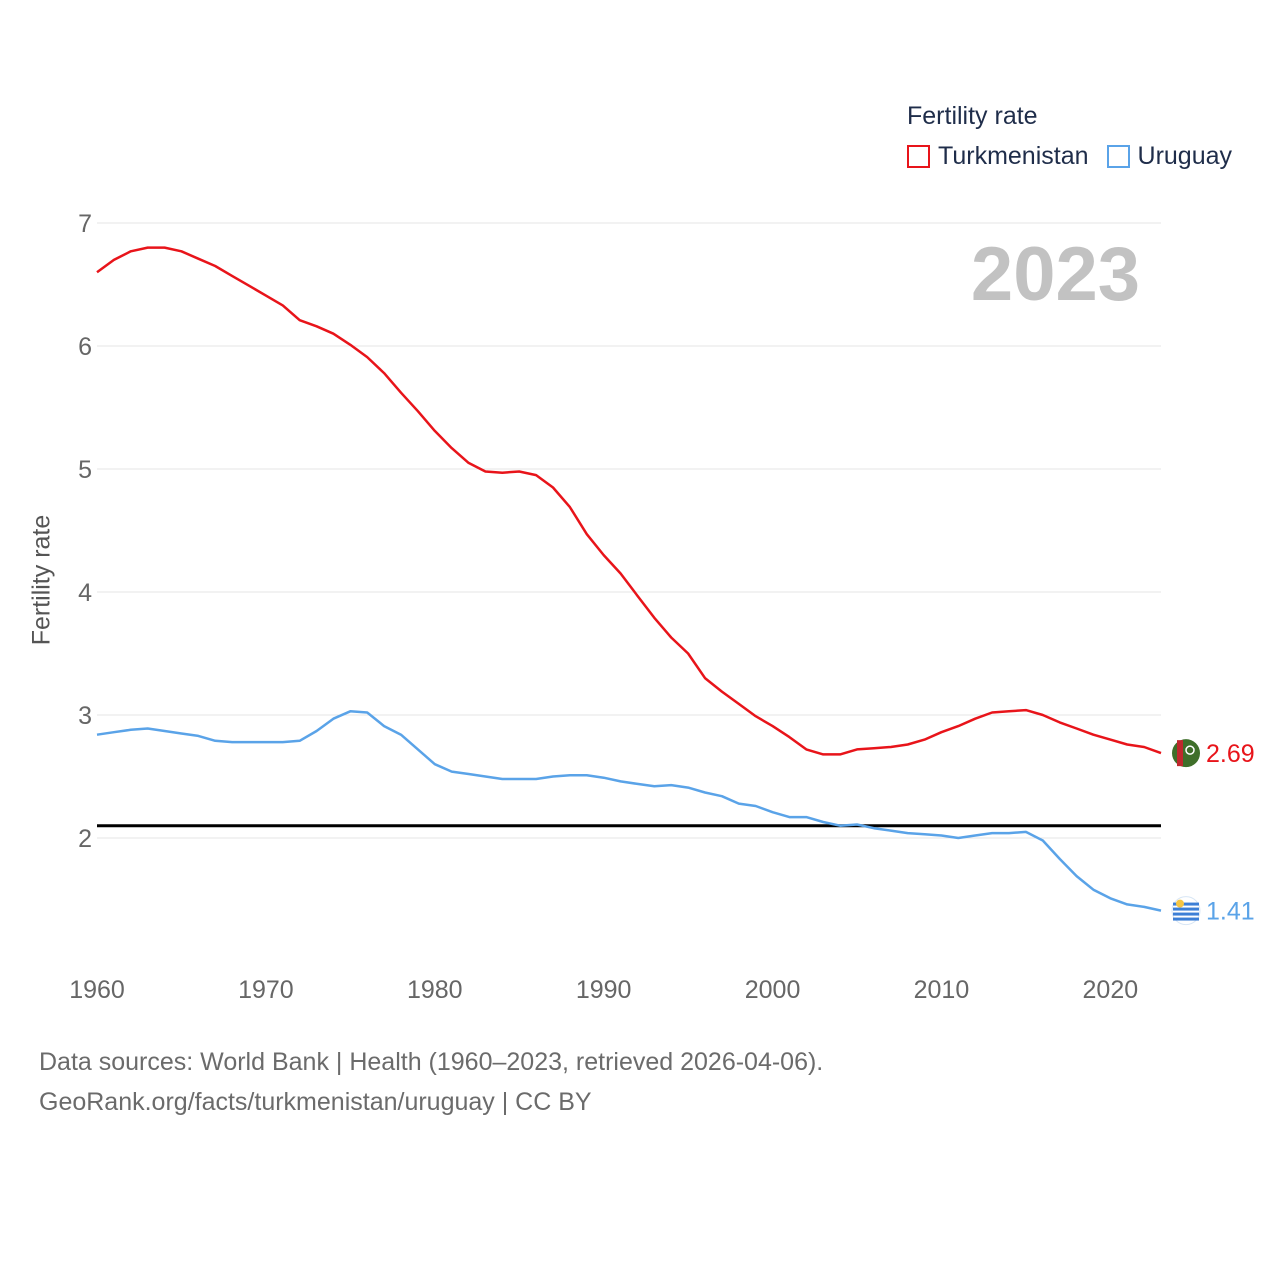  Describe the element at coordinates (629, 811) in the screenshot. I see `series-line-uruguay` at that location.